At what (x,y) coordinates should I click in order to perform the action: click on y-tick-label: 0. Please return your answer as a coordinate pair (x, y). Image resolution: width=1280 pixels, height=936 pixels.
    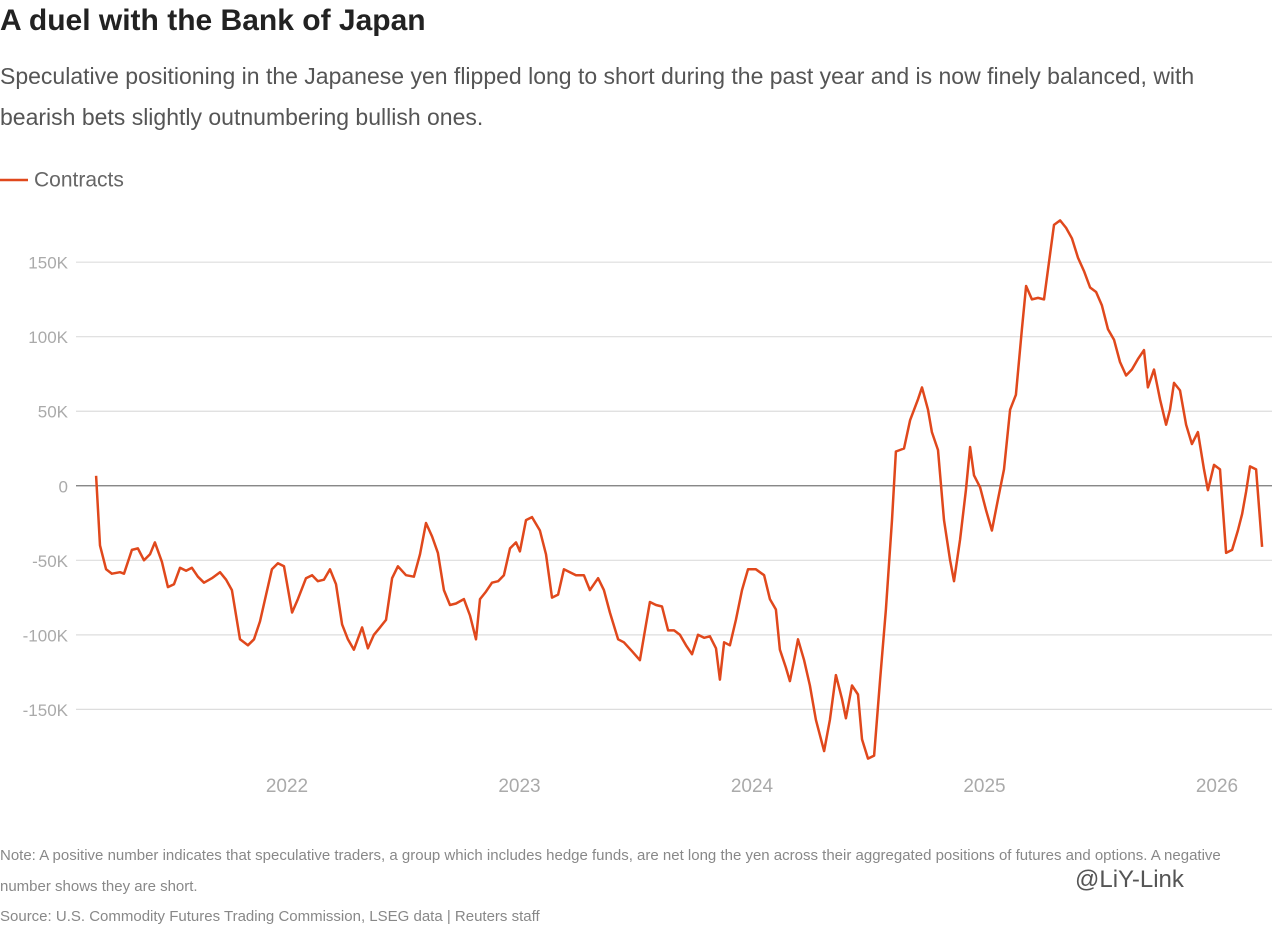
    Looking at the image, I should click on (63, 486).